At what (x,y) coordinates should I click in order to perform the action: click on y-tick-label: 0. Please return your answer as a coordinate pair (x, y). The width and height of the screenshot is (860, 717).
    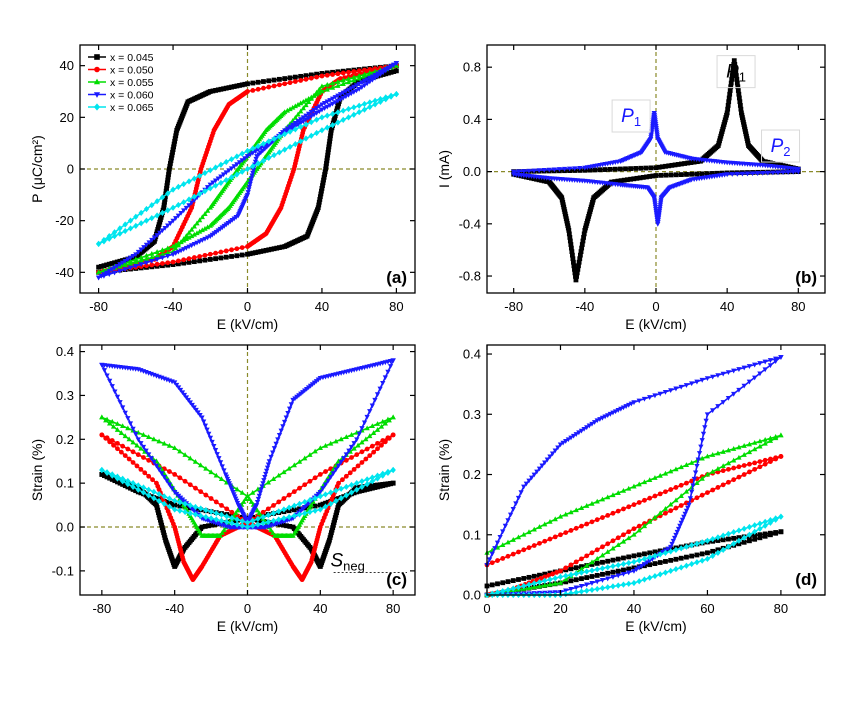
    Looking at the image, I should click on (70, 169).